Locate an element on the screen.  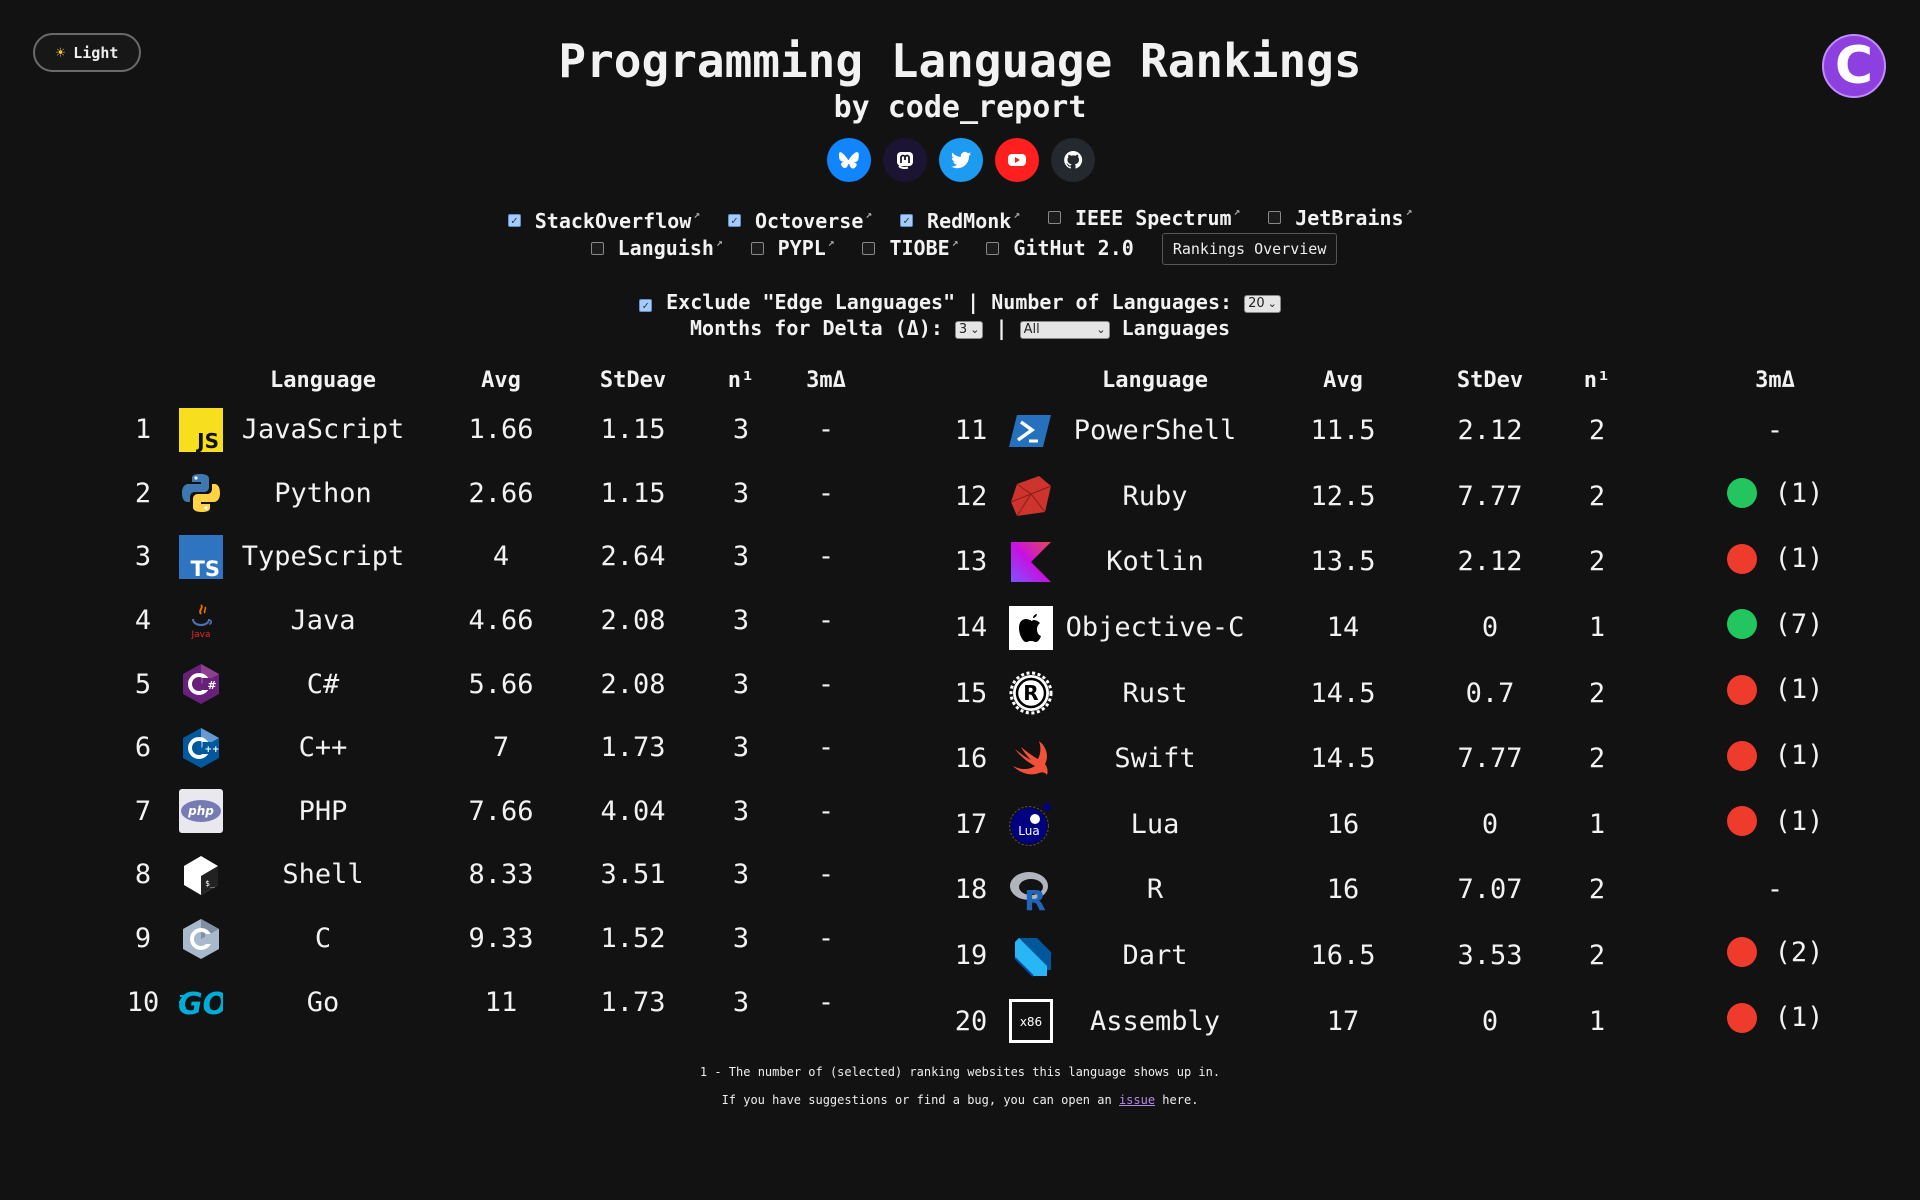
stdev-cell: 2.12 is located at coordinates (1490, 562).